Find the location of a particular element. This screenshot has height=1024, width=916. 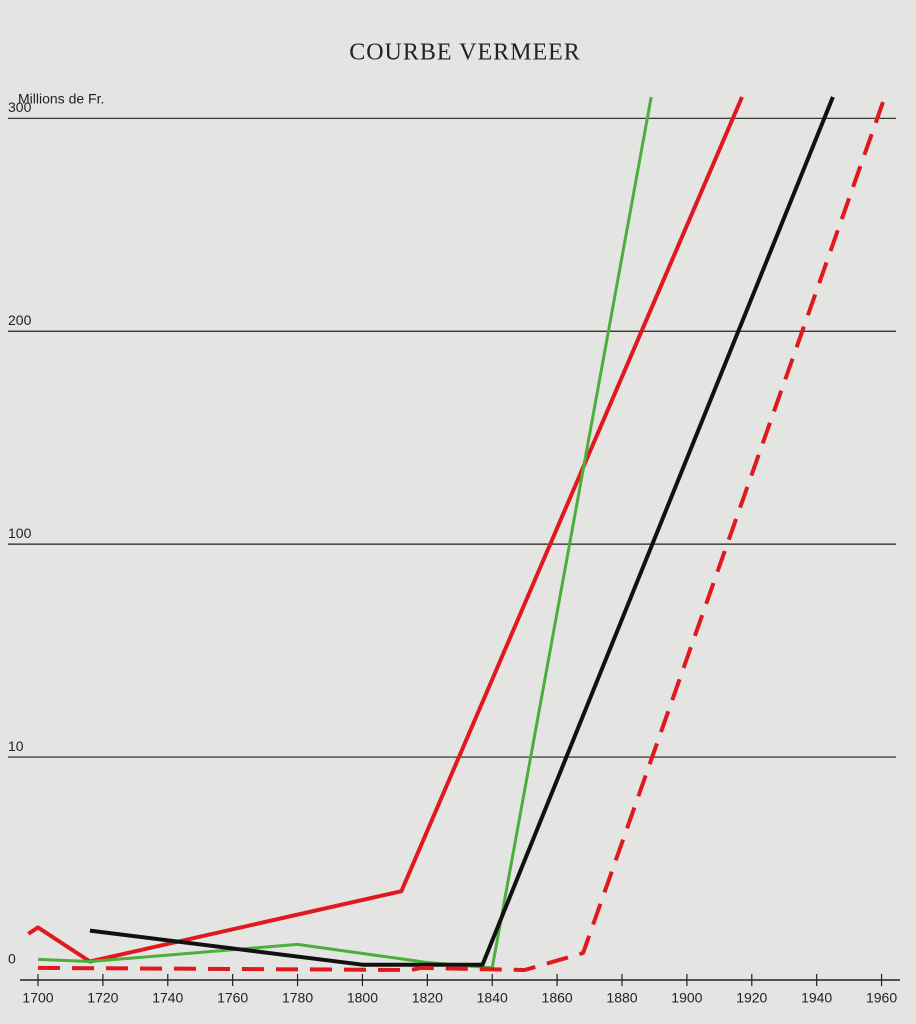

y-tick-label: 300 is located at coordinates (20, 107).